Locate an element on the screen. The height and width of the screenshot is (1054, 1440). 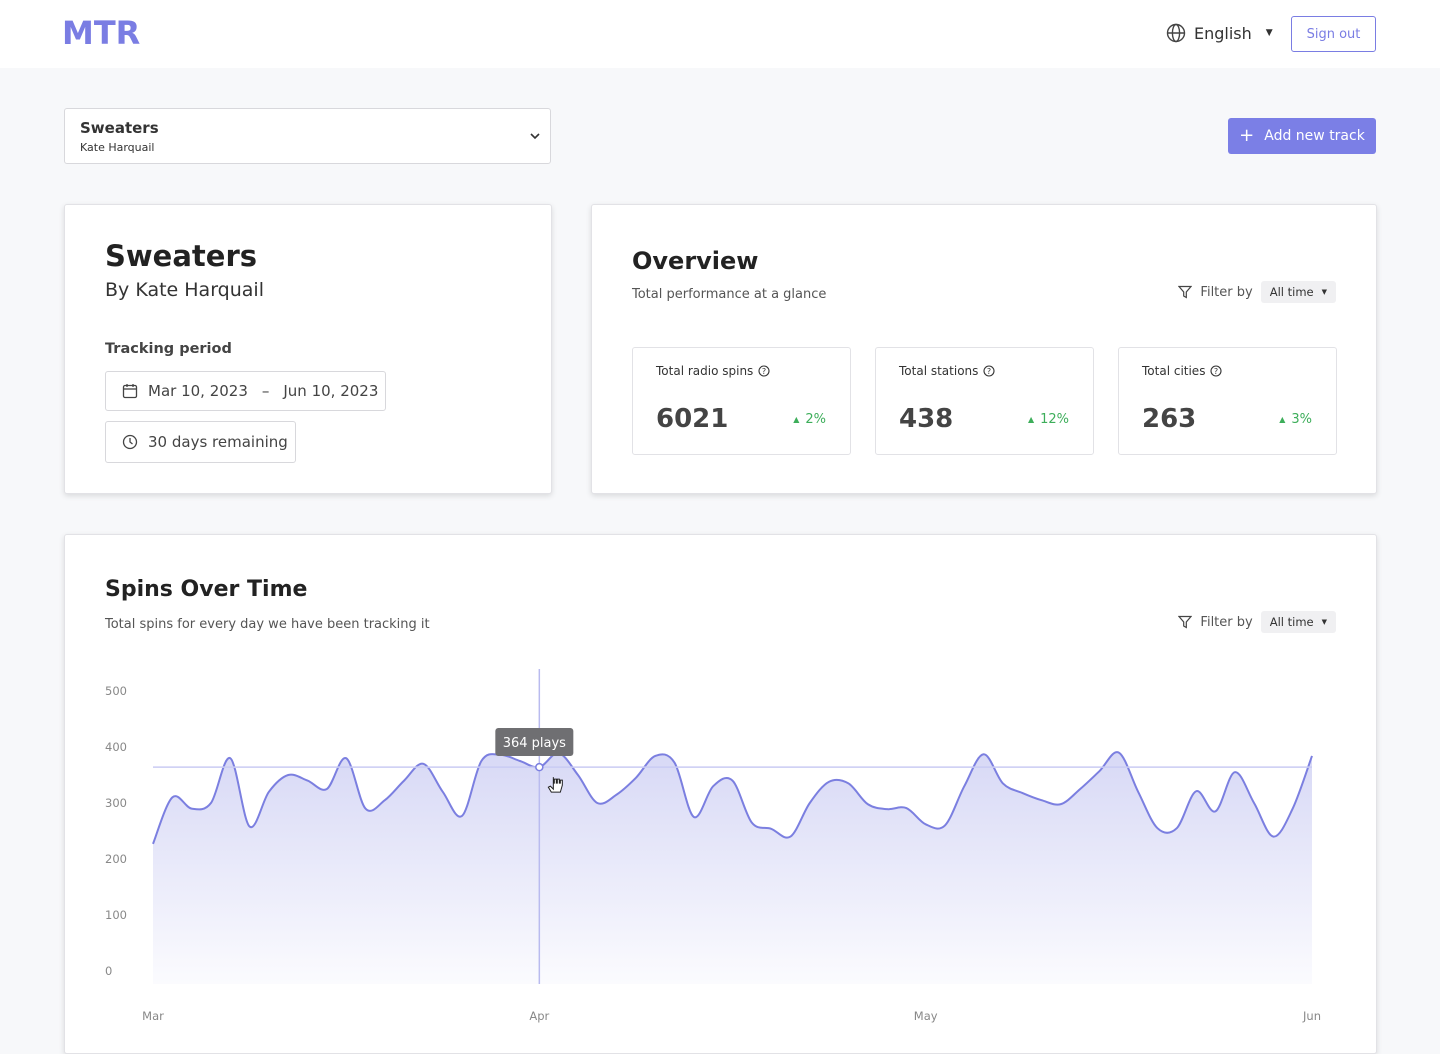
calendar-icon is located at coordinates (130, 391).